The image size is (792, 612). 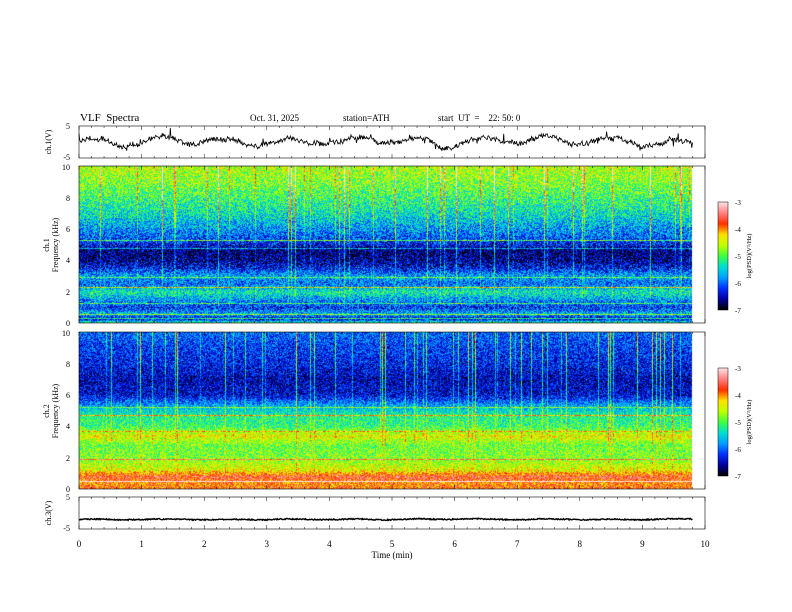 I want to click on ch2-freq-tick-4: 4, so click(x=68, y=426).